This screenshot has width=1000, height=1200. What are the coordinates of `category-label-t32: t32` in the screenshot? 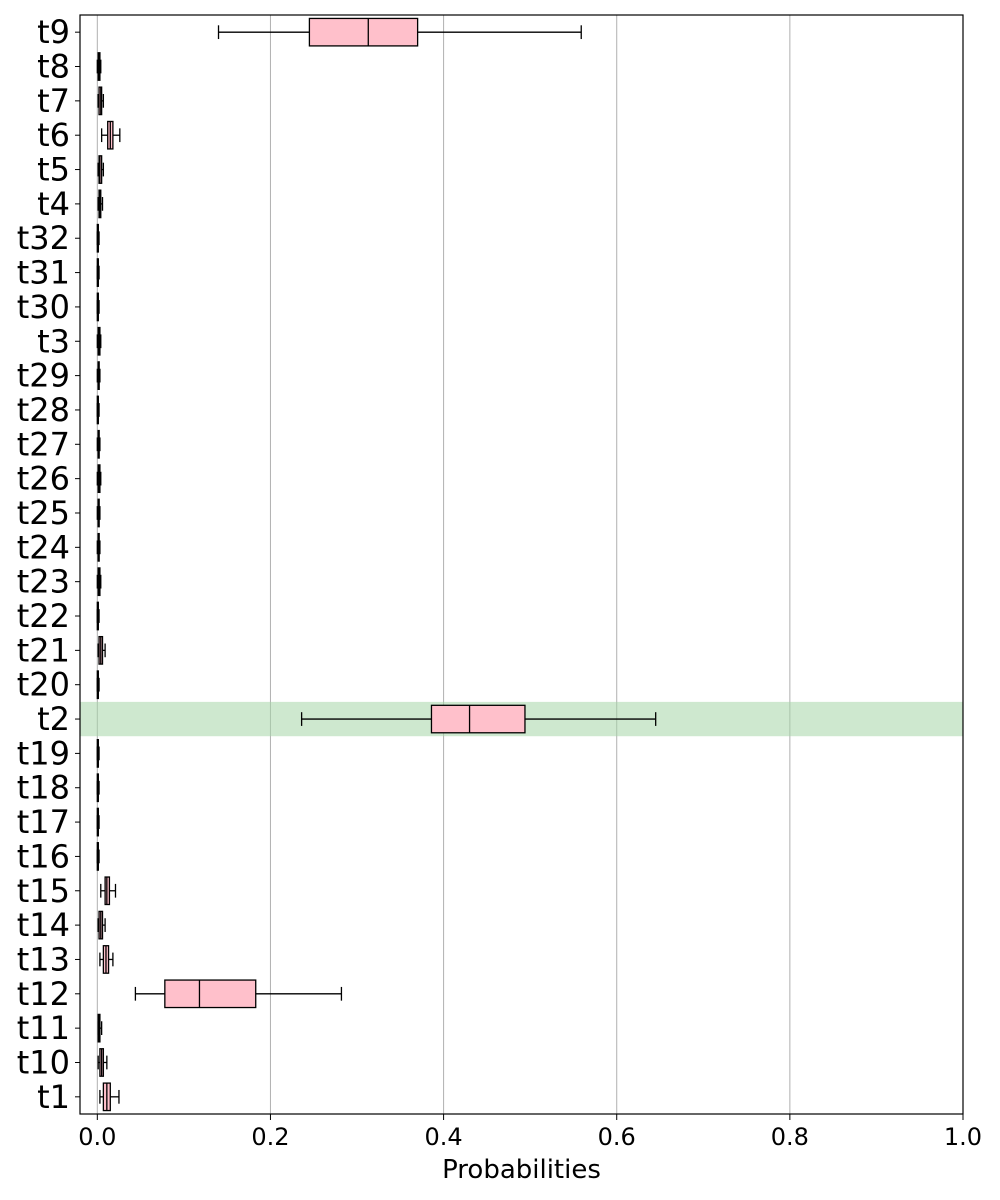 It's located at (43, 238).